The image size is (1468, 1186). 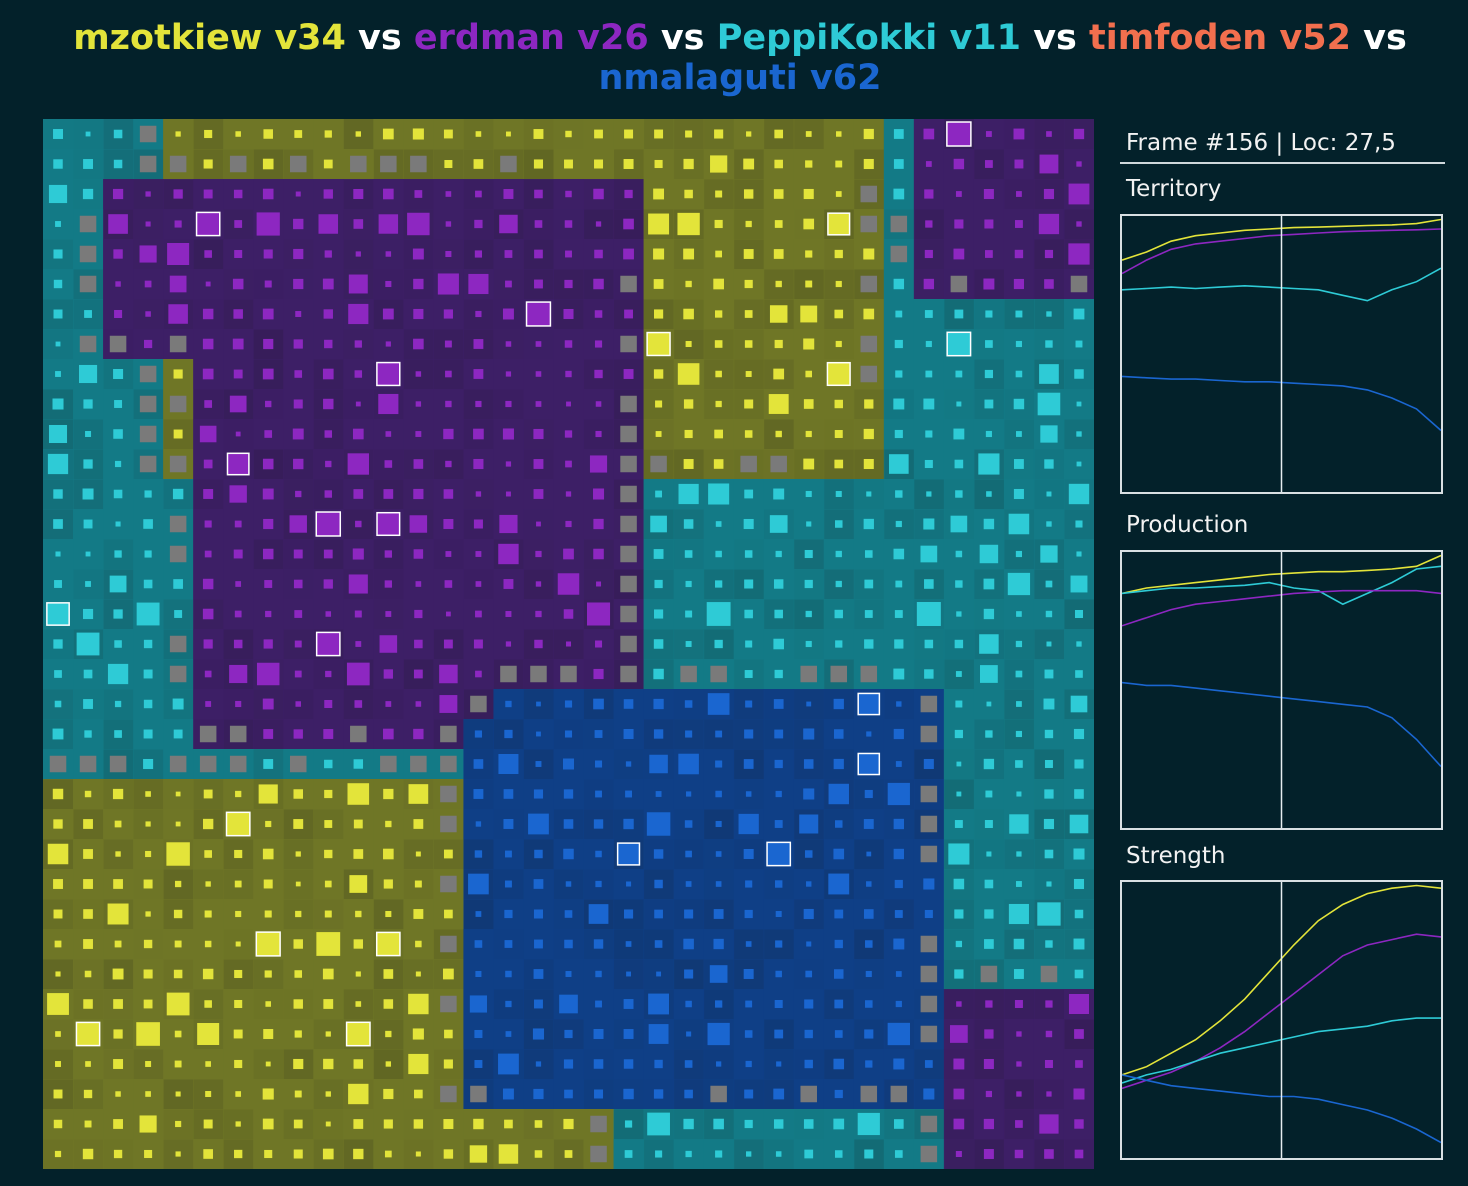 I want to click on player-name-2: PeppiKokki v11, so click(x=869, y=38).